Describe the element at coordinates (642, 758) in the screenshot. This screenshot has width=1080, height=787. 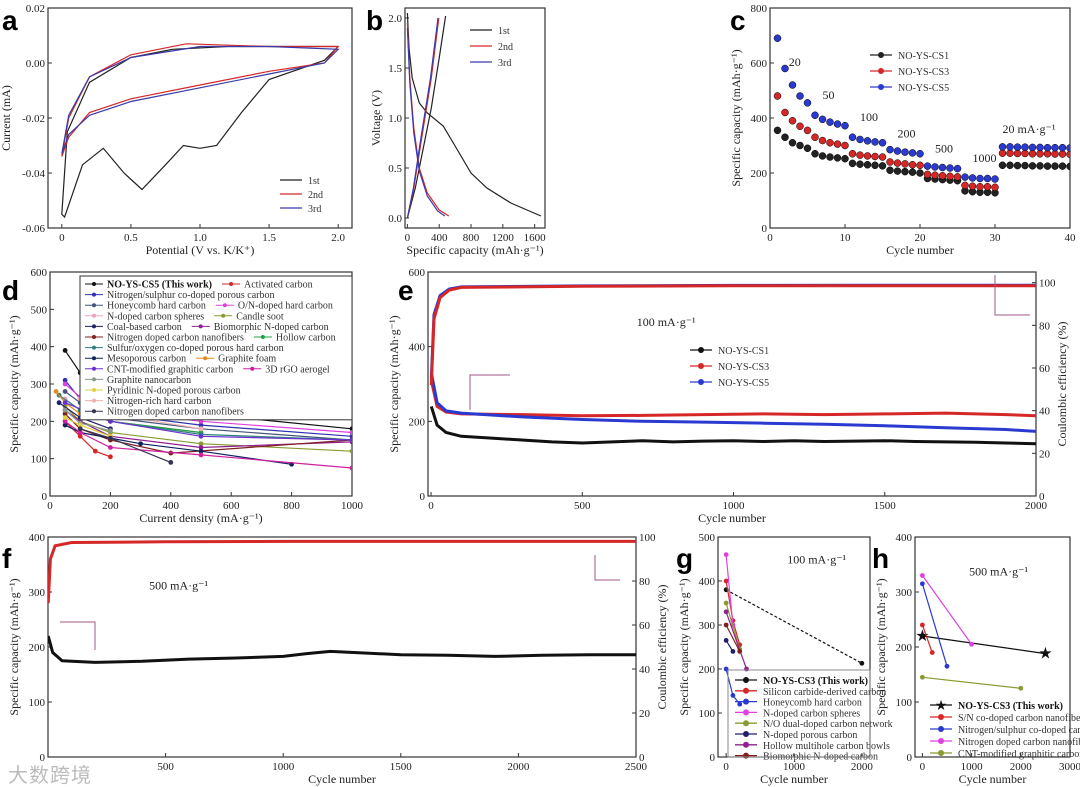
I see `y2-tick-label: 0` at that location.